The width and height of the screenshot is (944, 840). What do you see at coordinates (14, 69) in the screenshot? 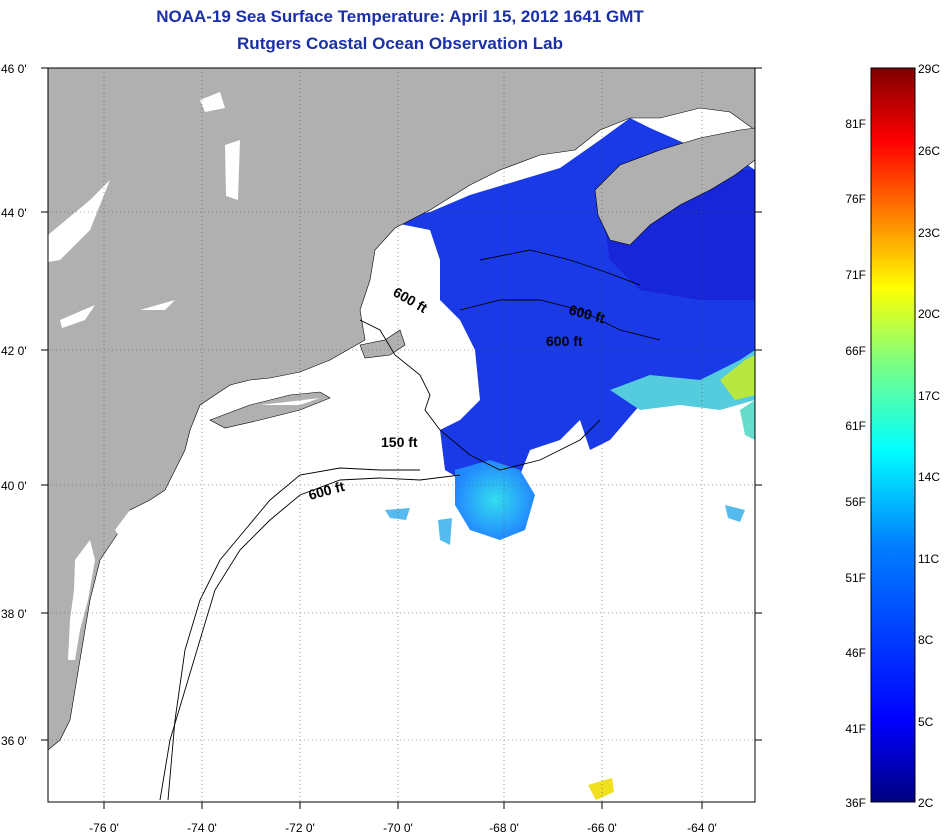
I see `lat-label: 46 0'` at bounding box center [14, 69].